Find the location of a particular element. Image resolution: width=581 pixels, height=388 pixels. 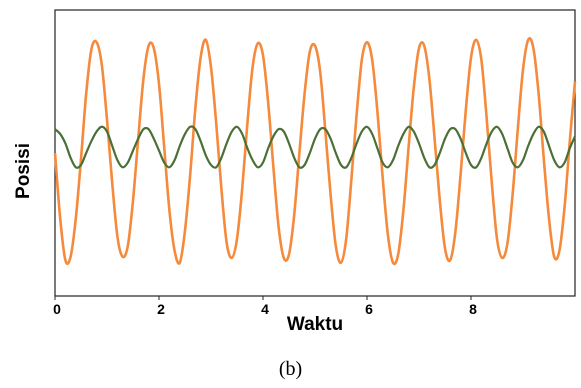

x-tick-layer: 0 2 4 6 8 is located at coordinates (265, 306).